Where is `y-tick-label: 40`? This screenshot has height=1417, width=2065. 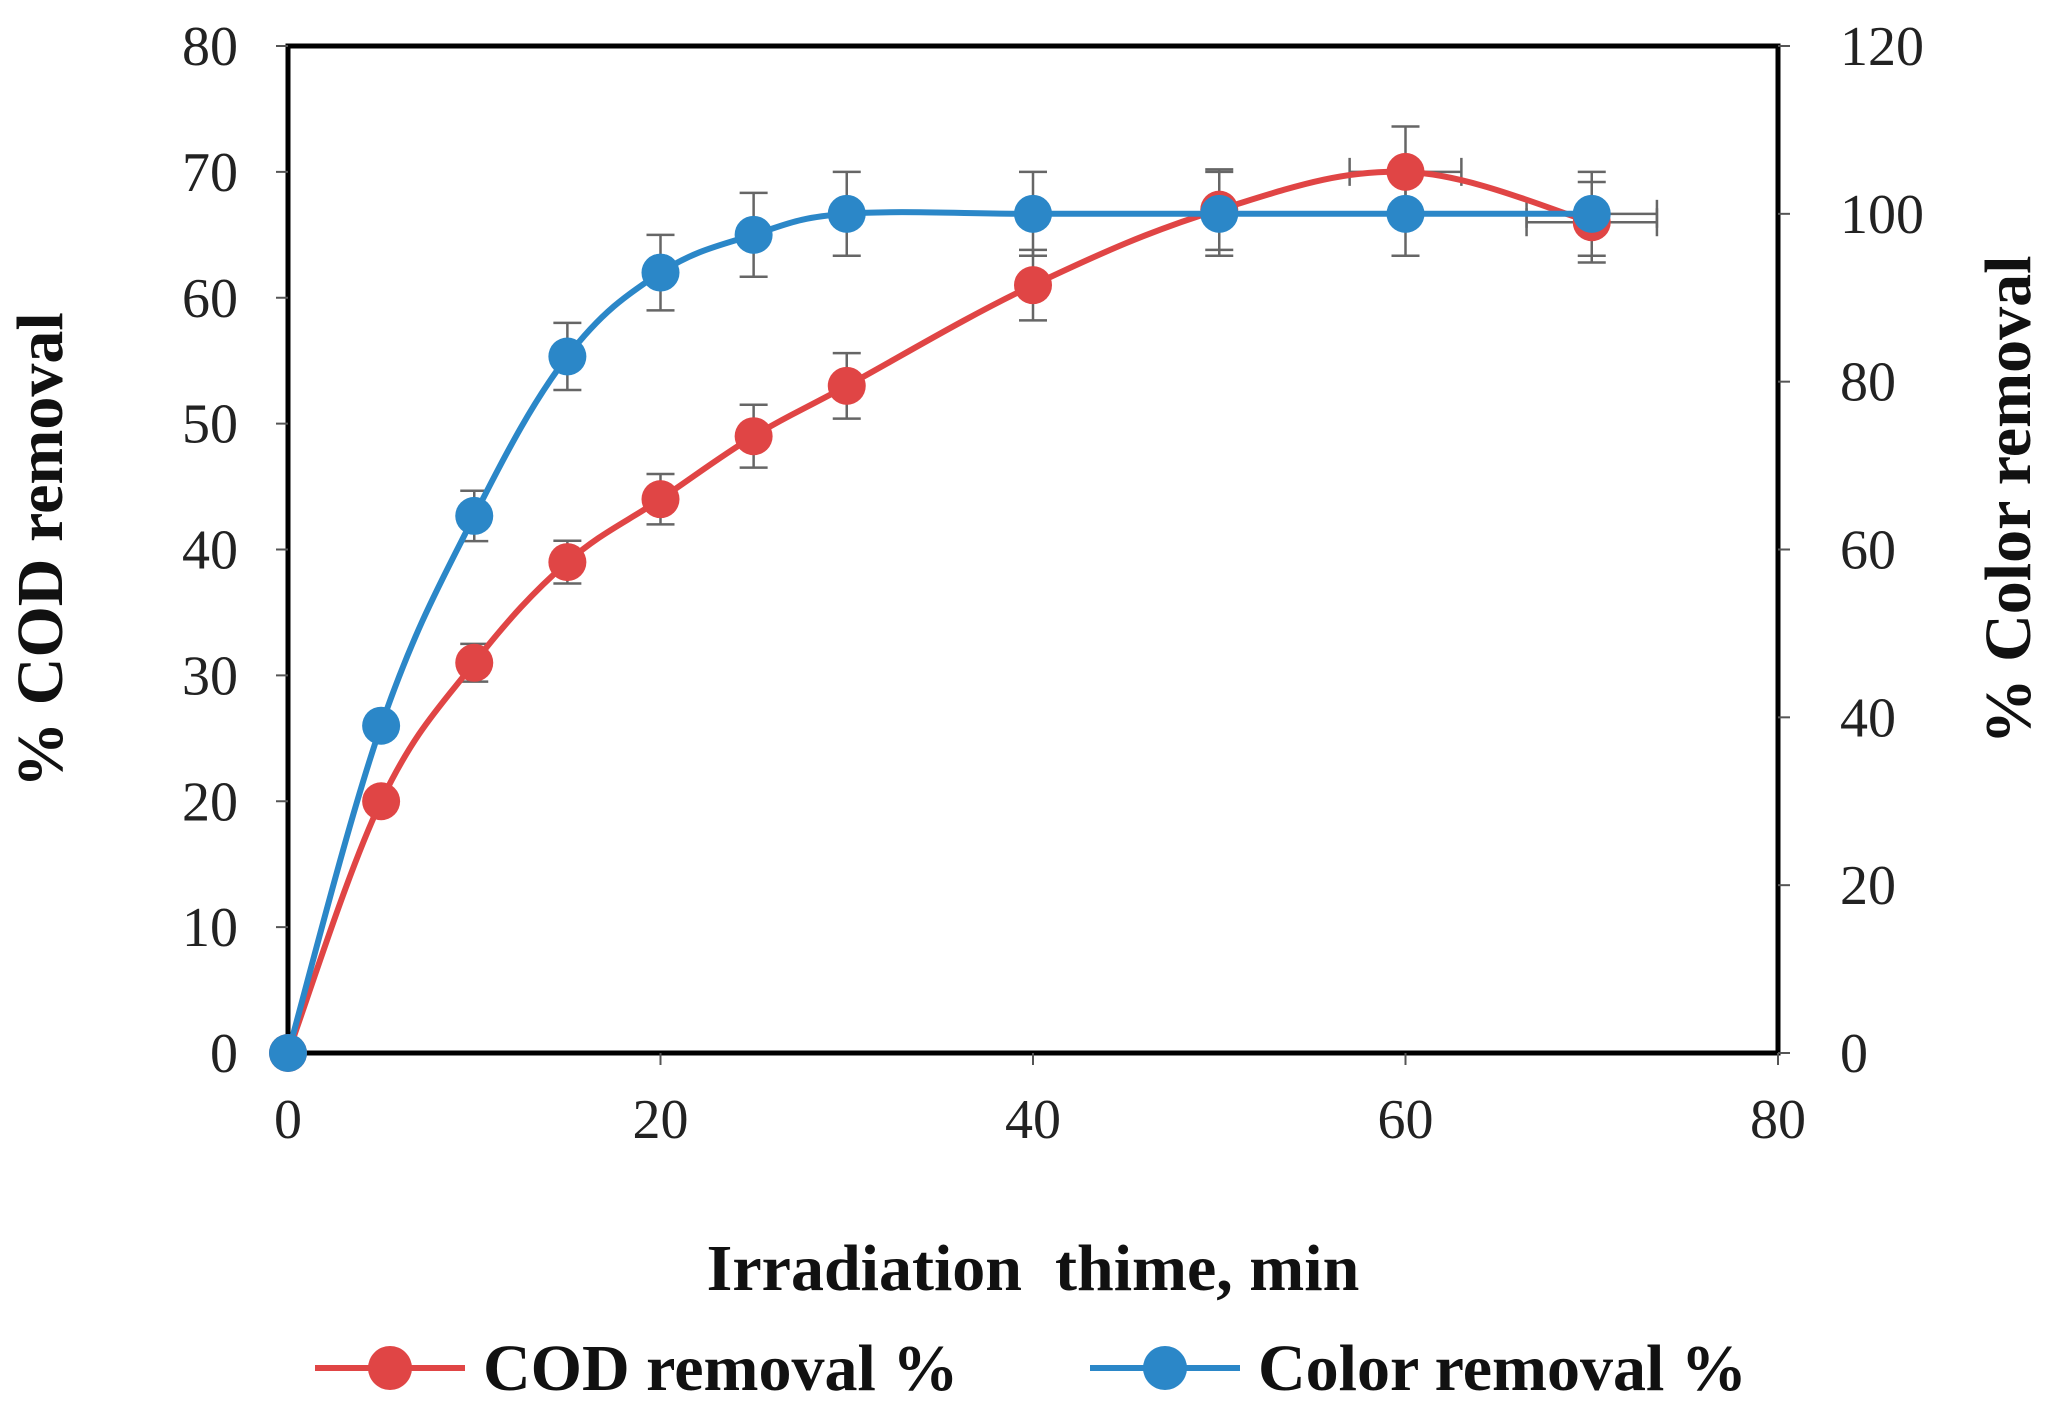 y-tick-label: 40 is located at coordinates (210, 551).